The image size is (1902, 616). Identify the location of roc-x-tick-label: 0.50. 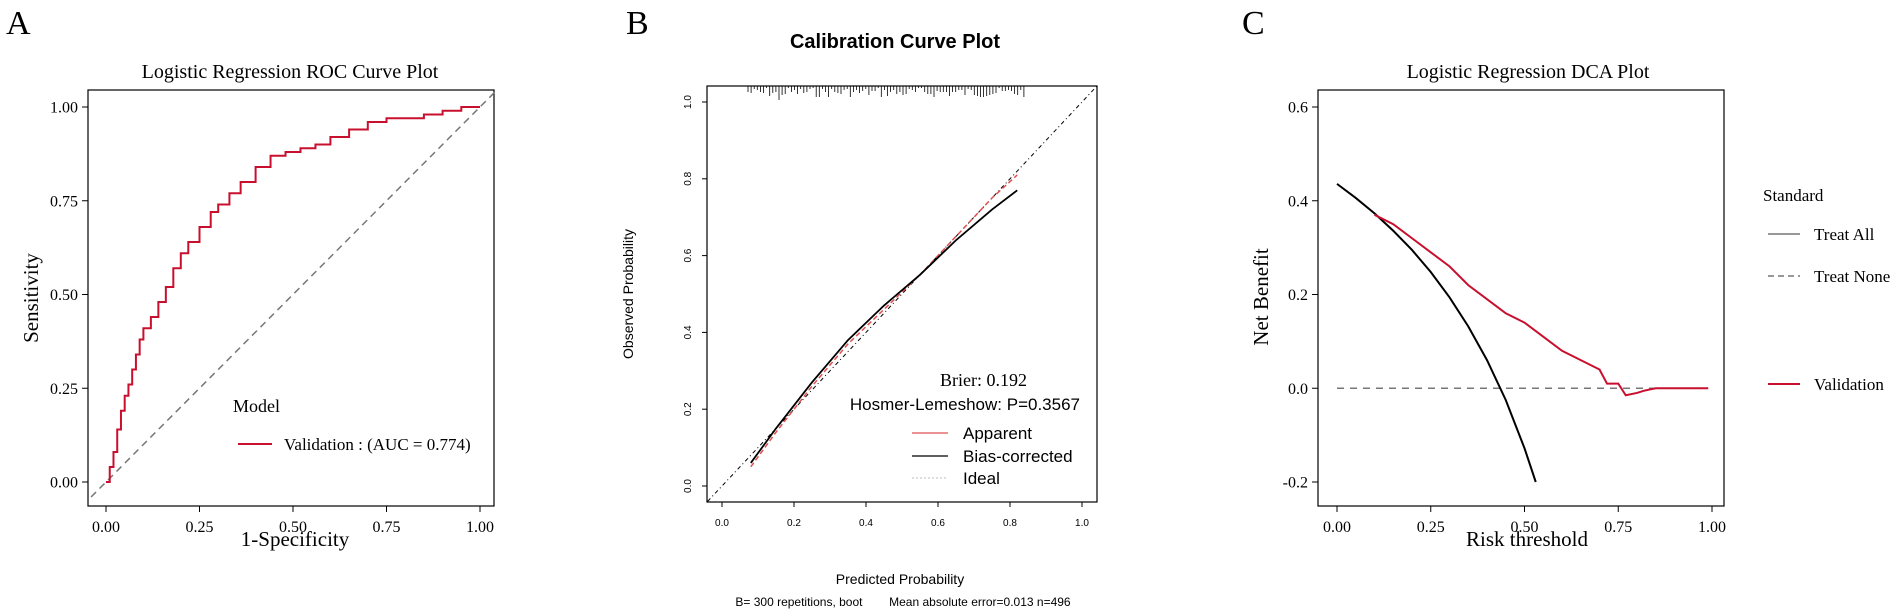
(293, 527).